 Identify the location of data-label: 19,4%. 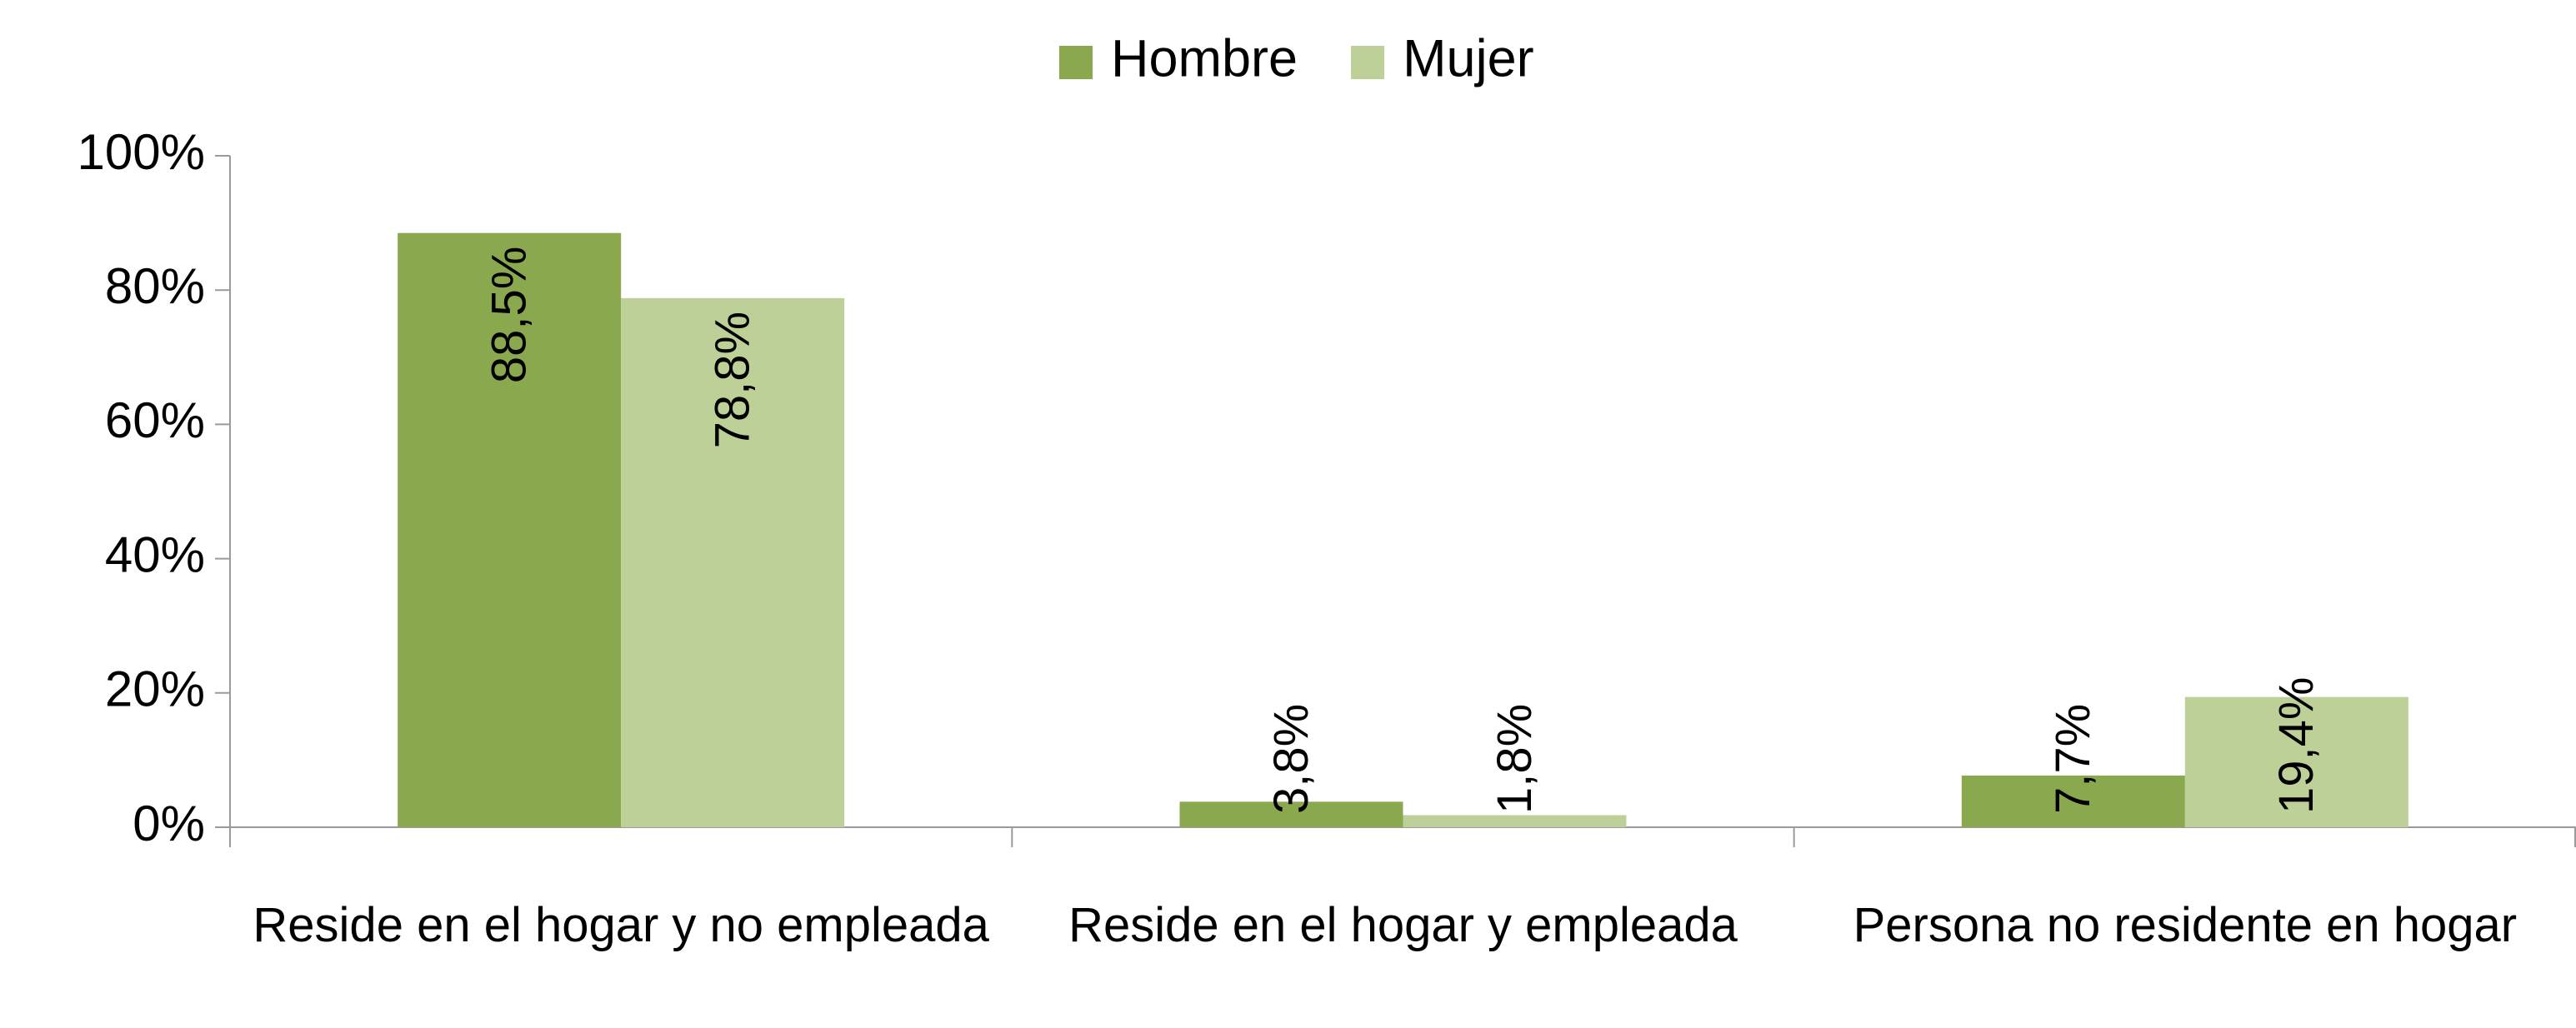
(2296, 745).